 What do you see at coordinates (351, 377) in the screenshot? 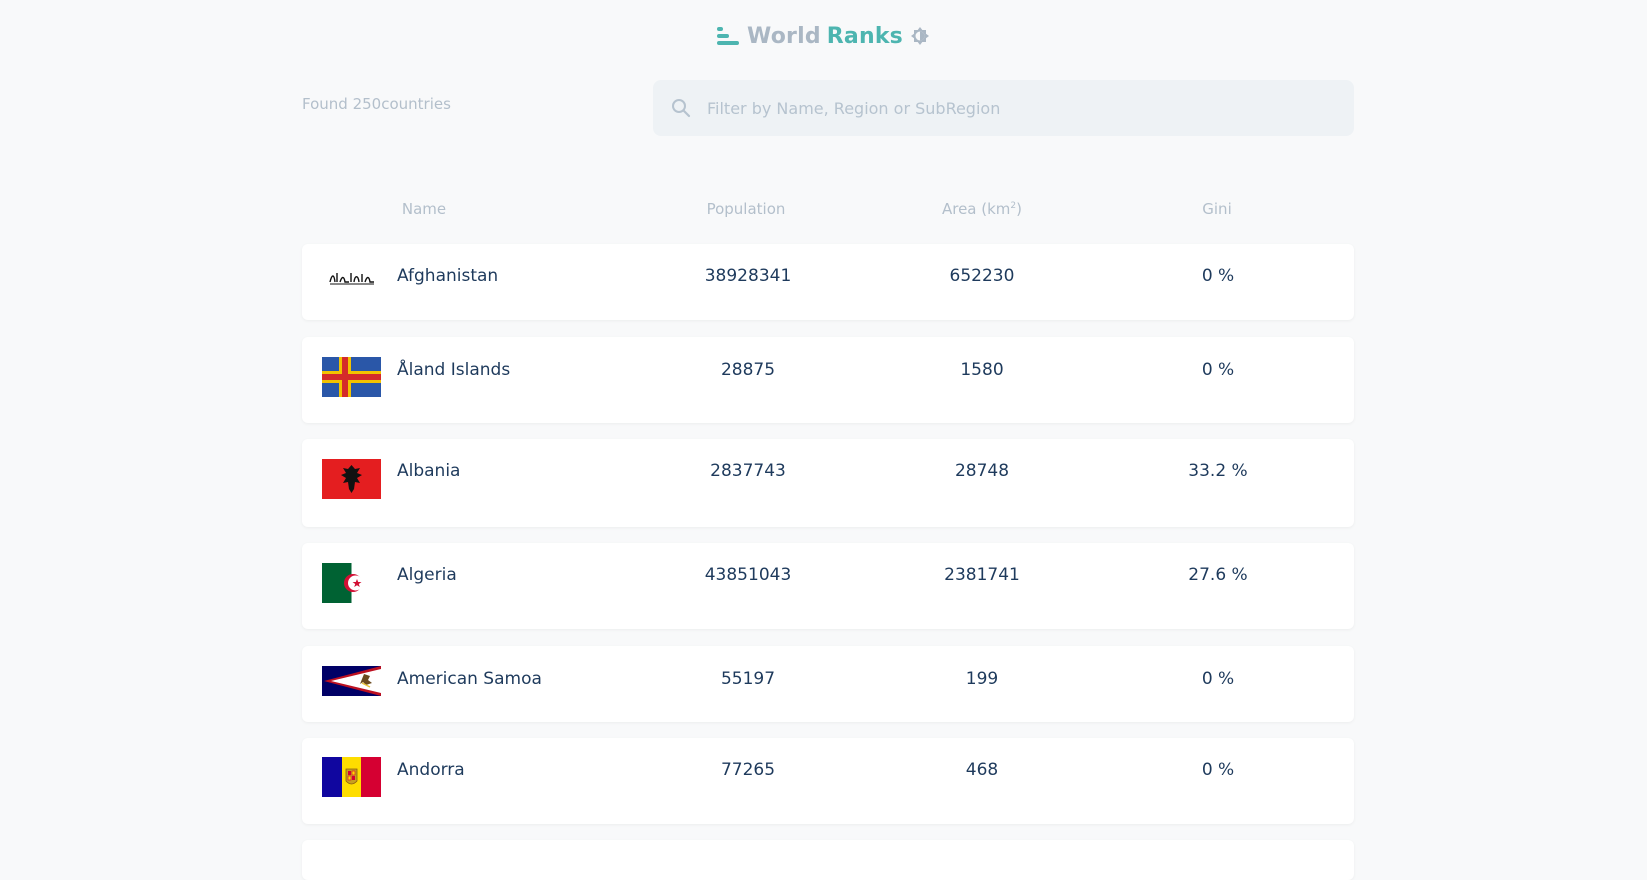
I see `flag-aland-islands-icon` at bounding box center [351, 377].